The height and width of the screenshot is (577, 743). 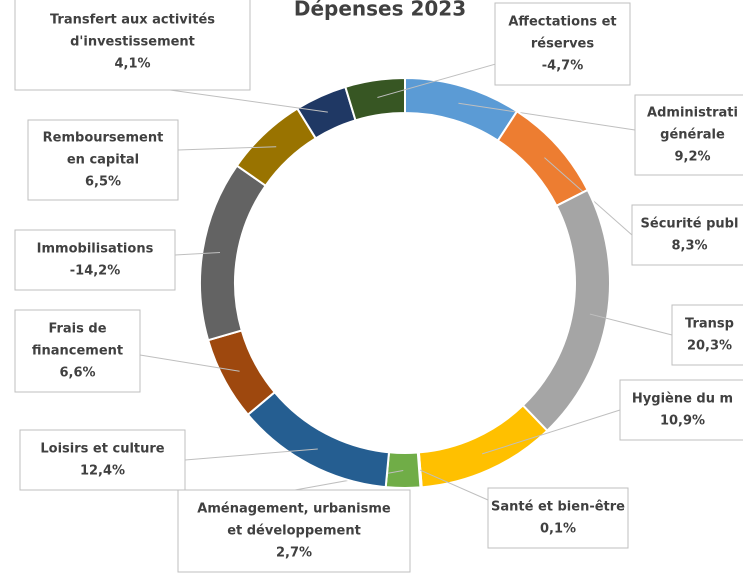 What do you see at coordinates (558, 529) in the screenshot?
I see `value-label: 0,1%` at bounding box center [558, 529].